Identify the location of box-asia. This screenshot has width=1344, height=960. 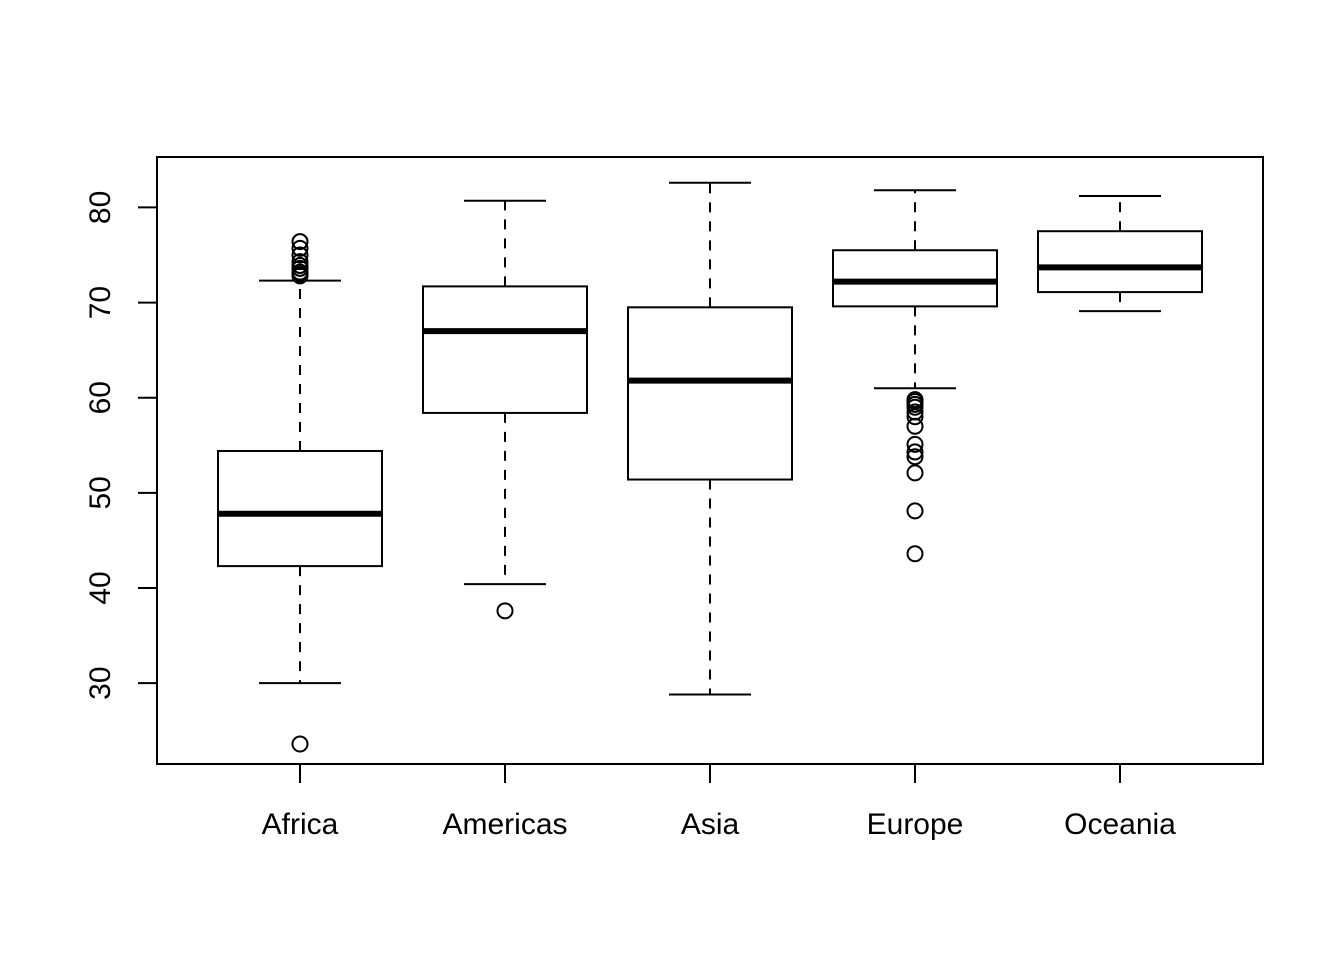
(710, 438).